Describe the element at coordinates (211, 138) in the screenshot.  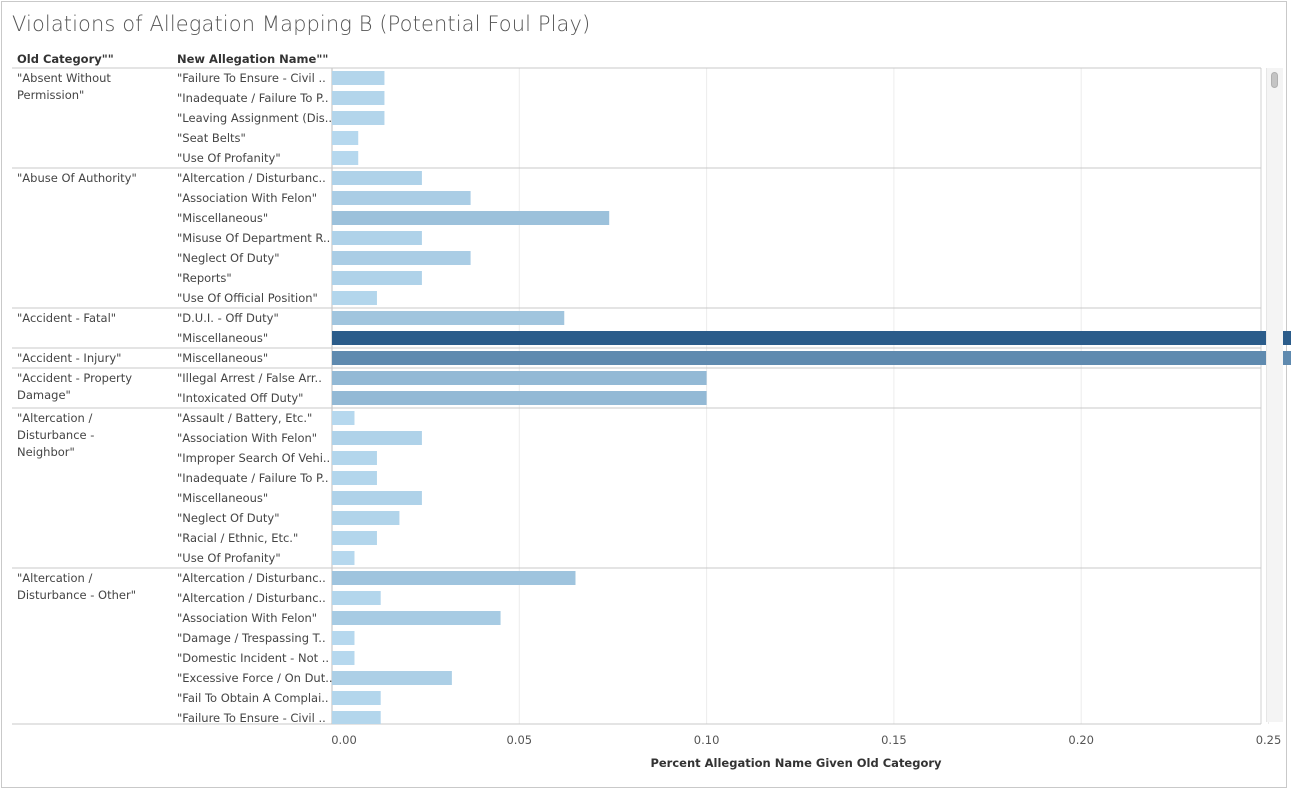
I see `allegation-name-label: "Seat Belts"` at that location.